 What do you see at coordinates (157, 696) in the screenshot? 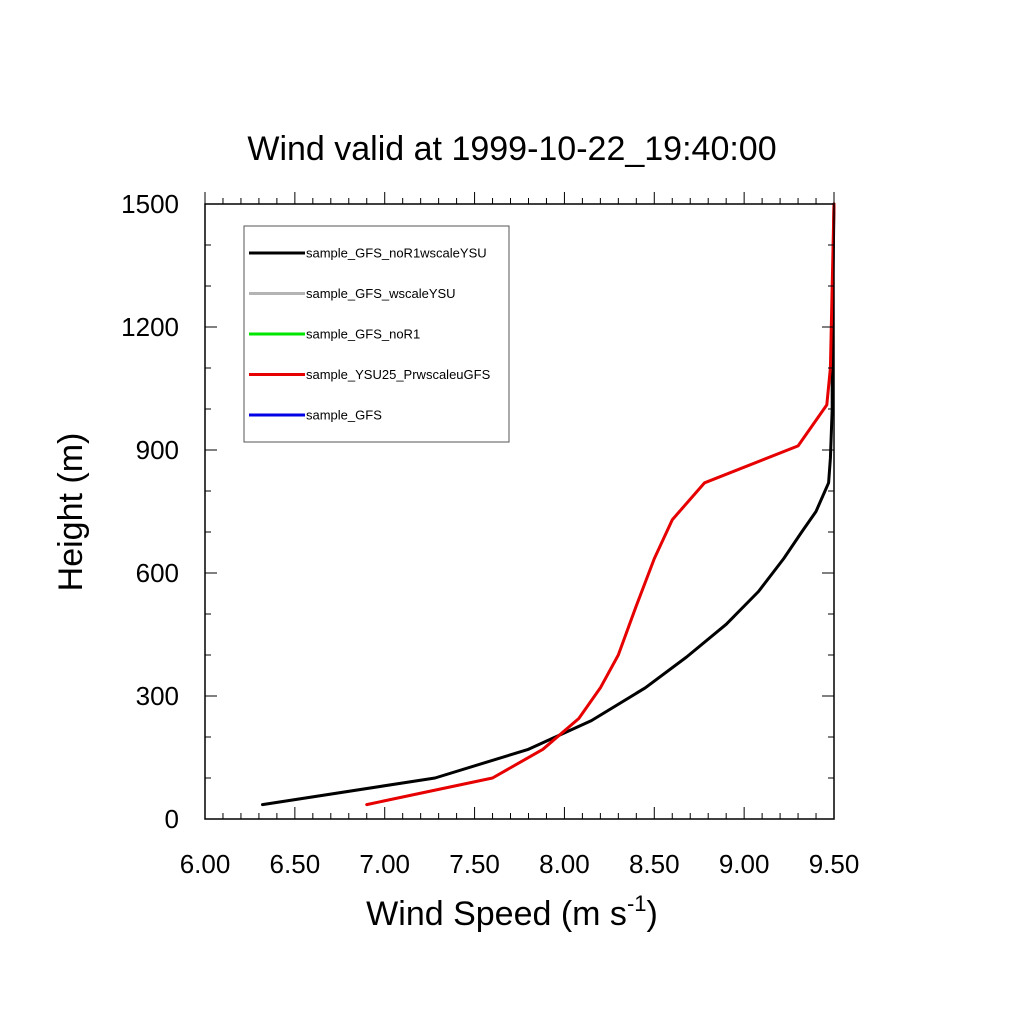
I see `y-tick-label: 300` at bounding box center [157, 696].